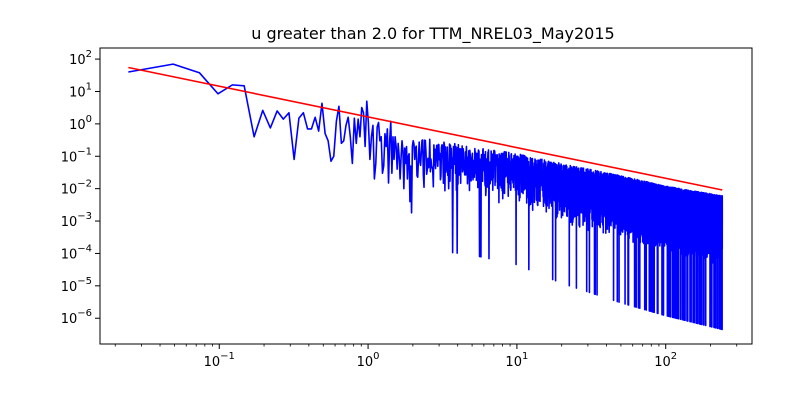  What do you see at coordinates (76, 220) in the screenshot?
I see `y-tick-label: 10⁻³` at bounding box center [76, 220].